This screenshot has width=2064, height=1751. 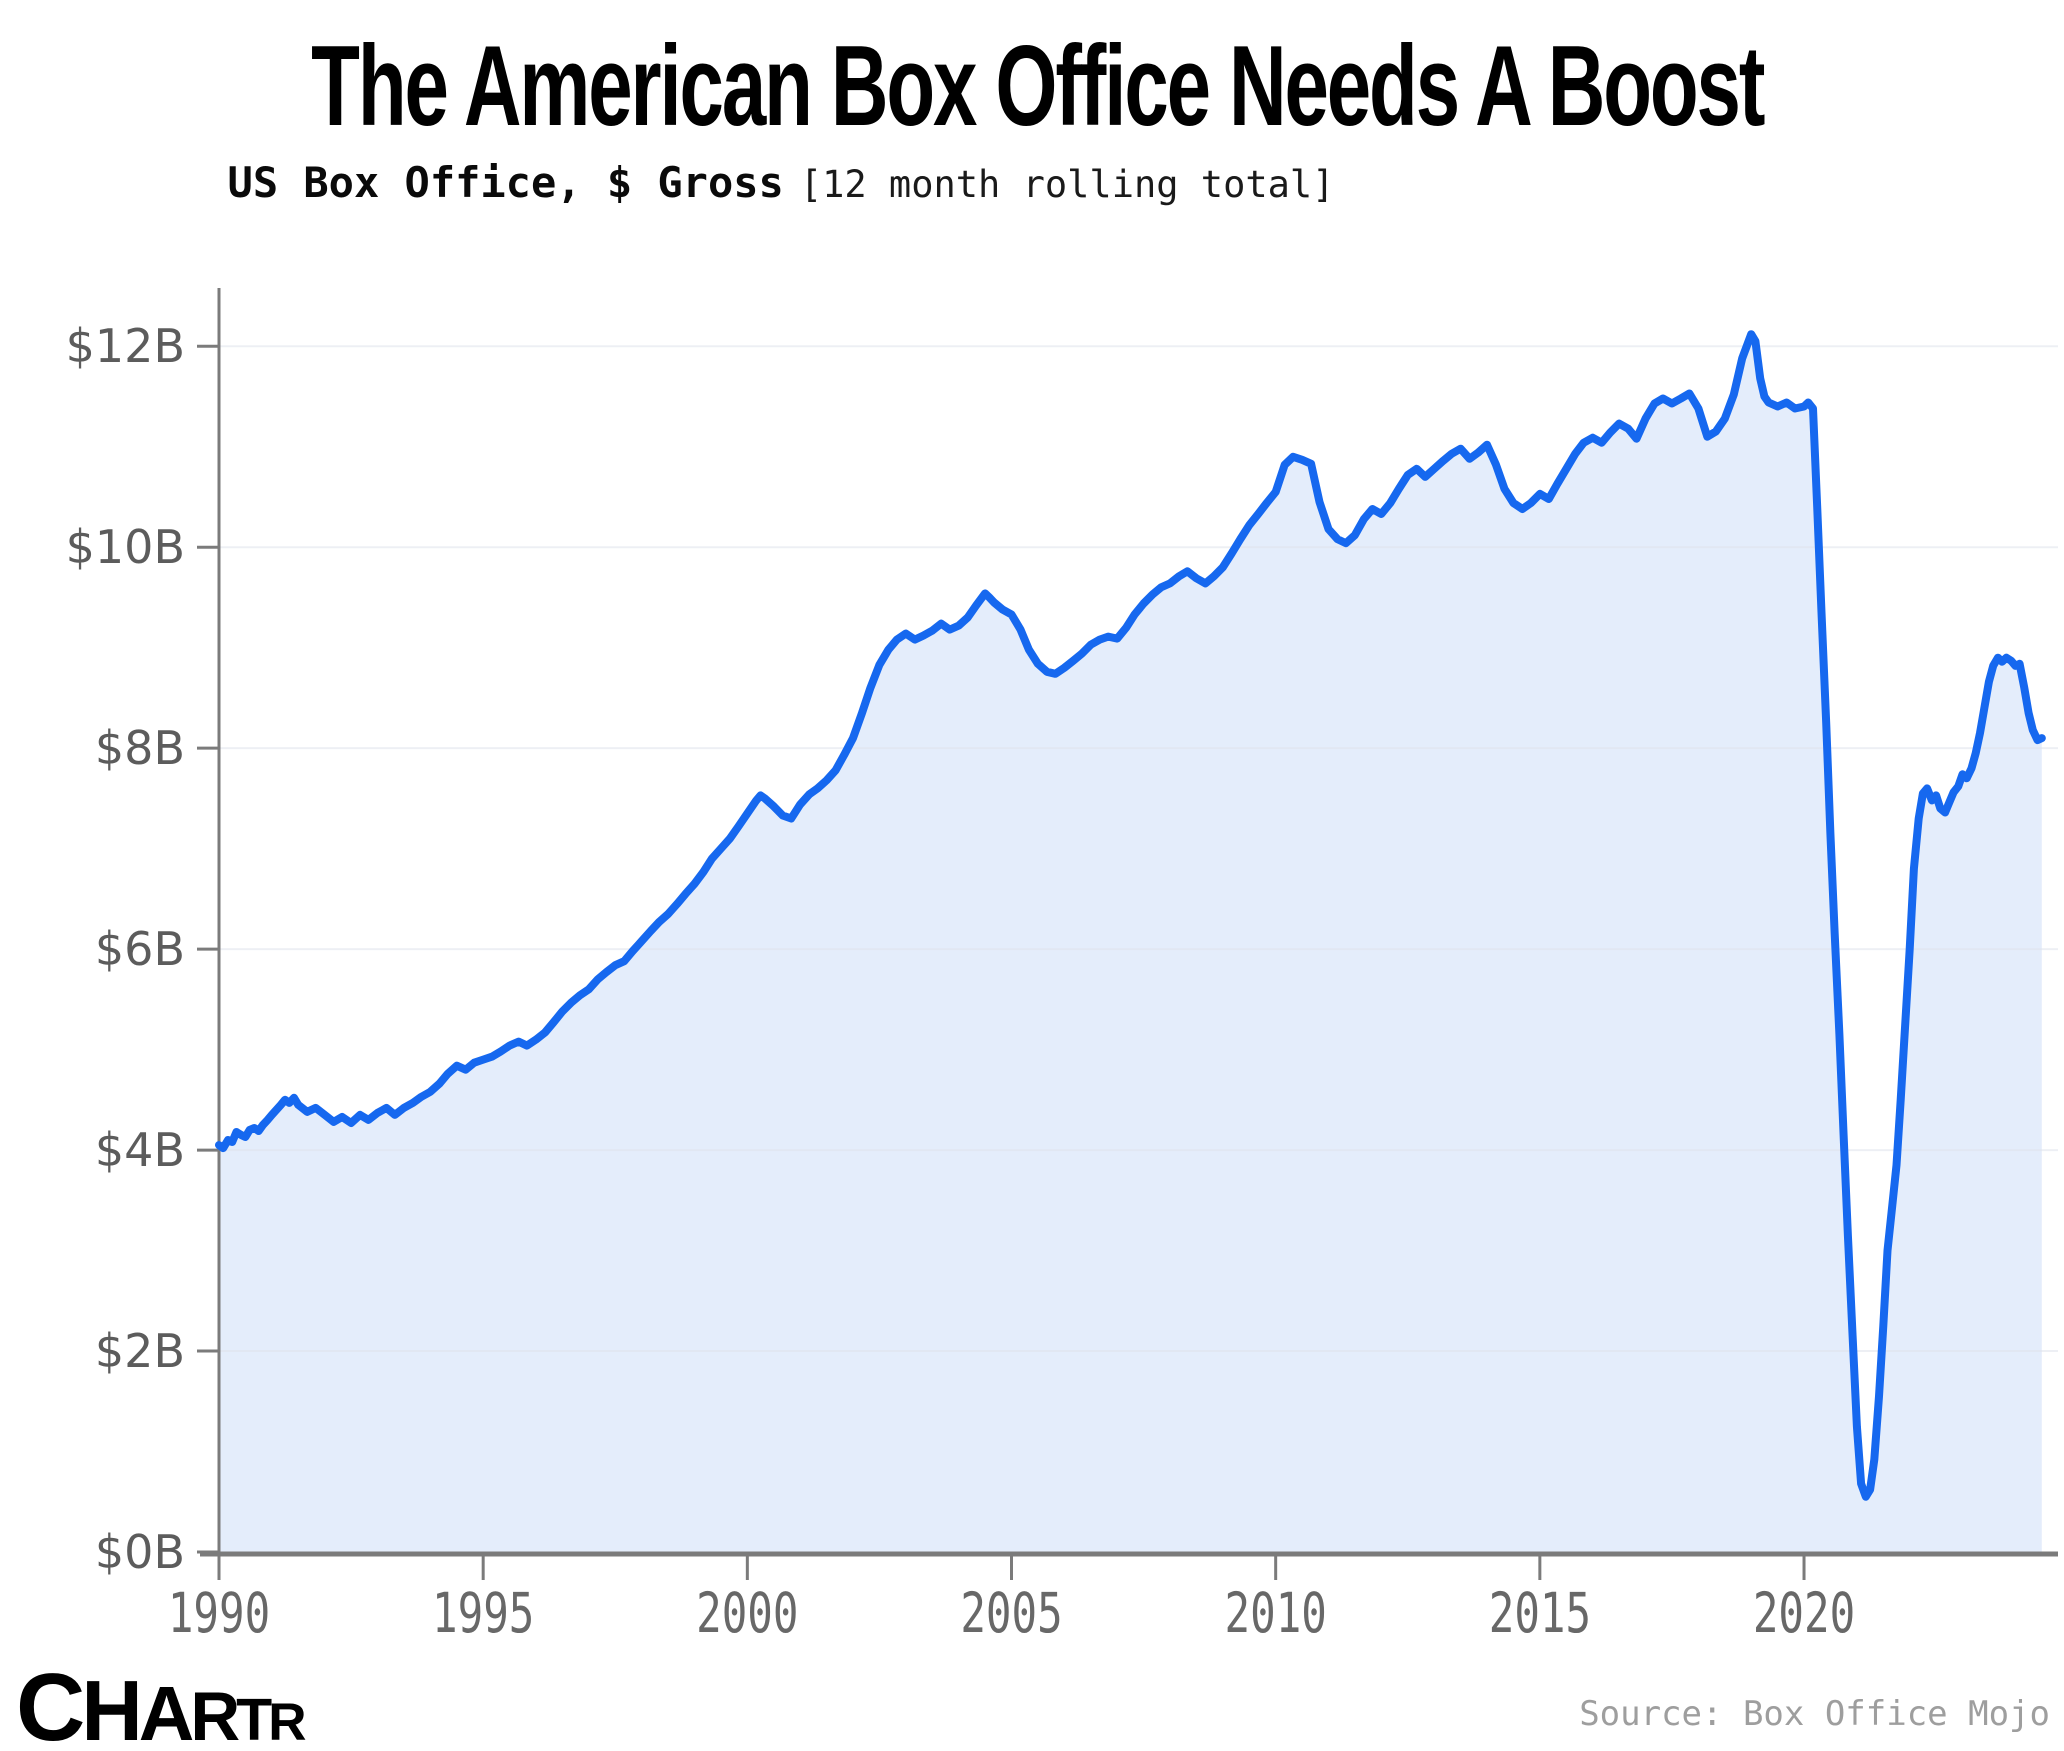 I want to click on x-tick-label: 2000, so click(x=747, y=1613).